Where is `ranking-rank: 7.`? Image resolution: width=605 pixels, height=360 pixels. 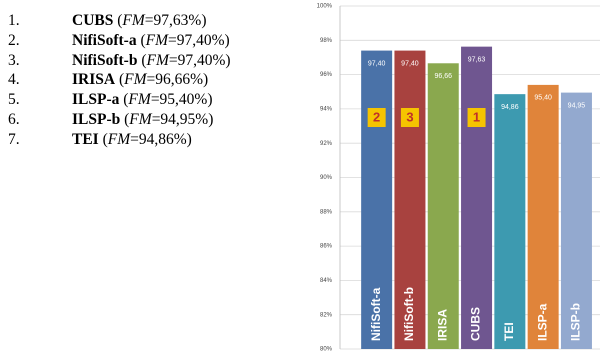
ranking-rank: 7. is located at coordinates (14, 139).